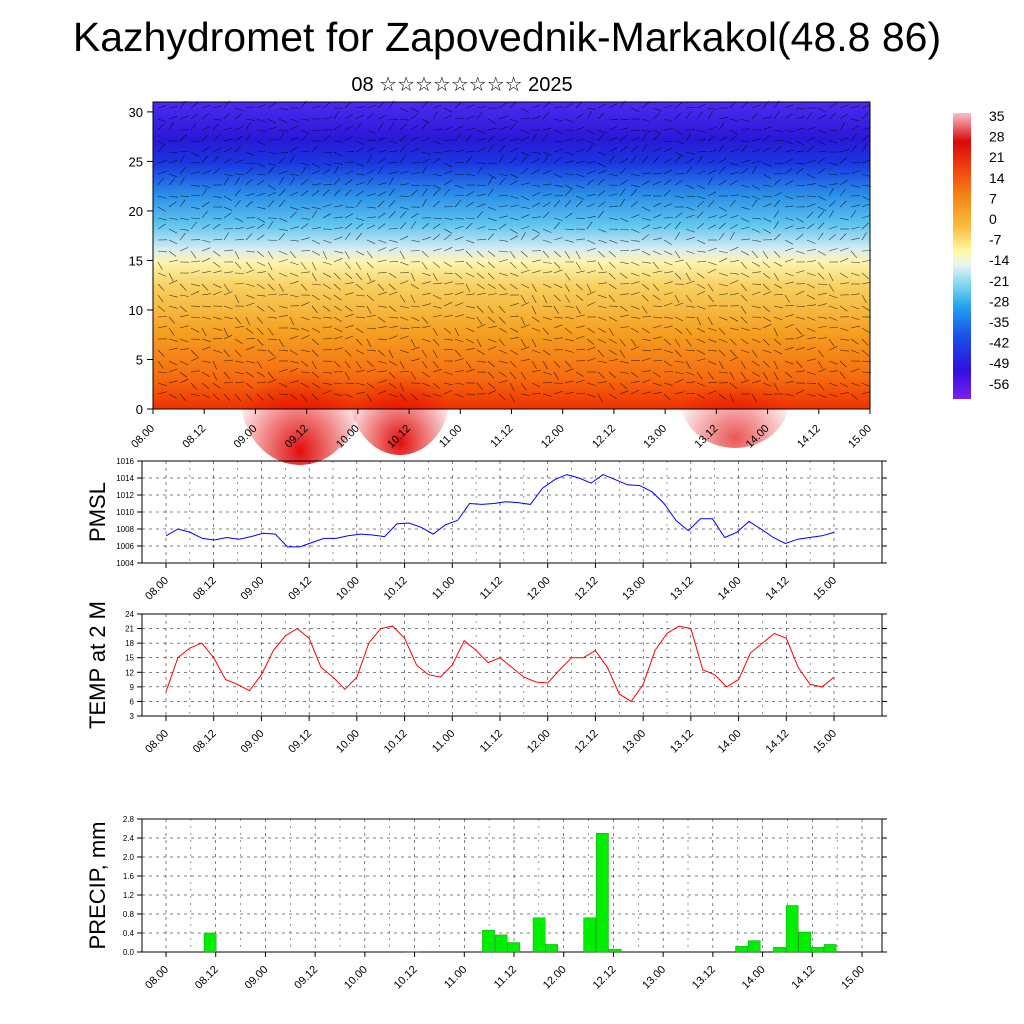 The height and width of the screenshot is (1024, 1024). What do you see at coordinates (999, 384) in the screenshot?
I see `colorbar-label: -56` at bounding box center [999, 384].